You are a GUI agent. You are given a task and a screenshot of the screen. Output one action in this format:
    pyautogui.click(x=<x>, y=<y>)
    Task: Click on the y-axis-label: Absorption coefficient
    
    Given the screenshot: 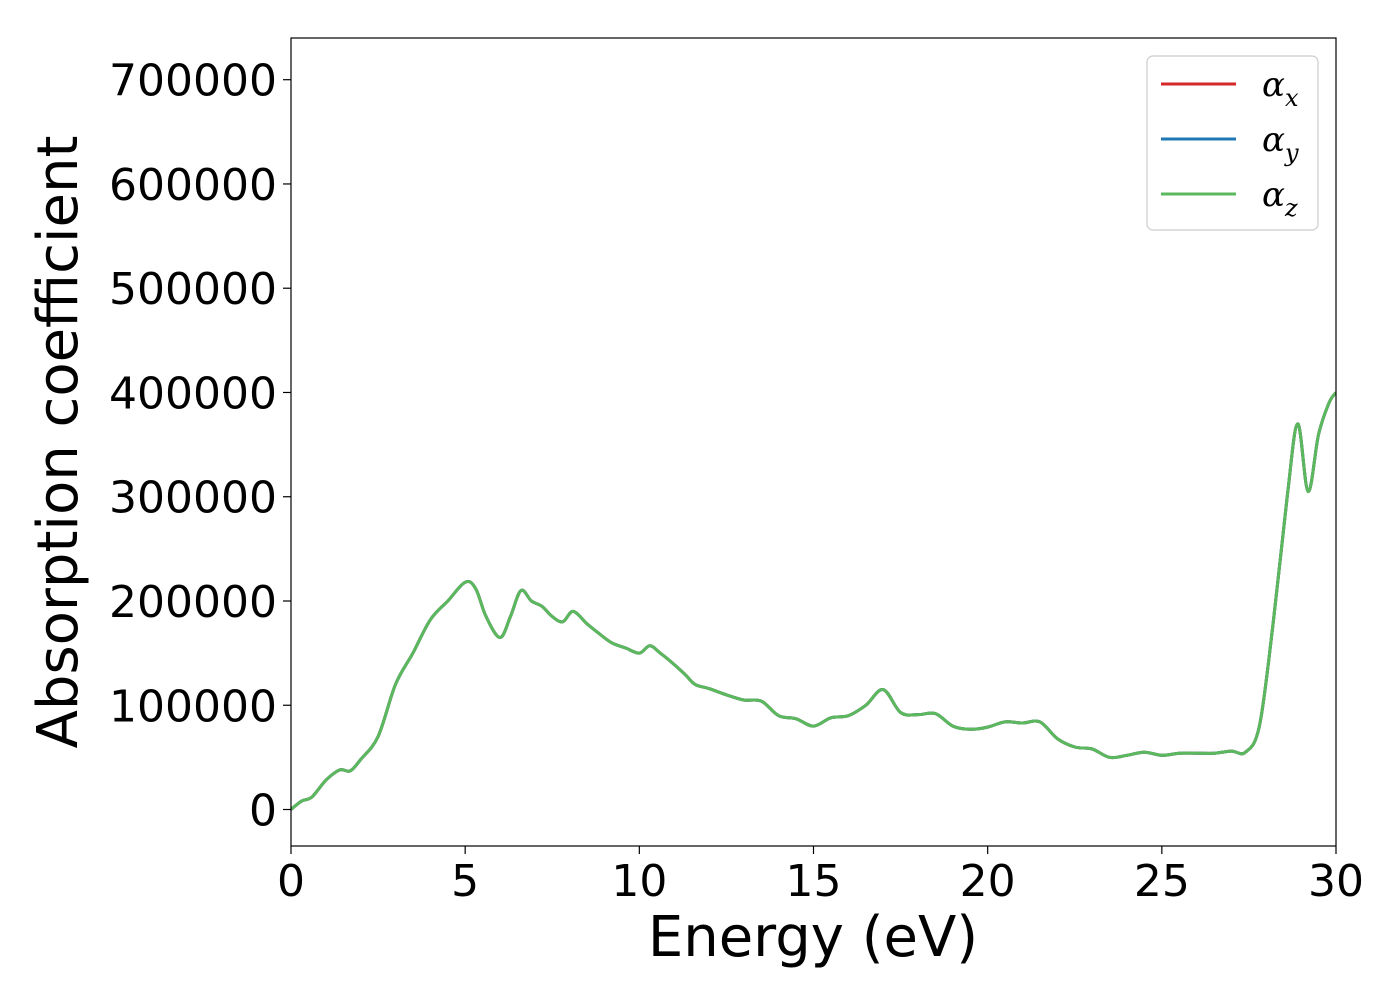 What is the action you would take?
    pyautogui.click(x=58, y=442)
    